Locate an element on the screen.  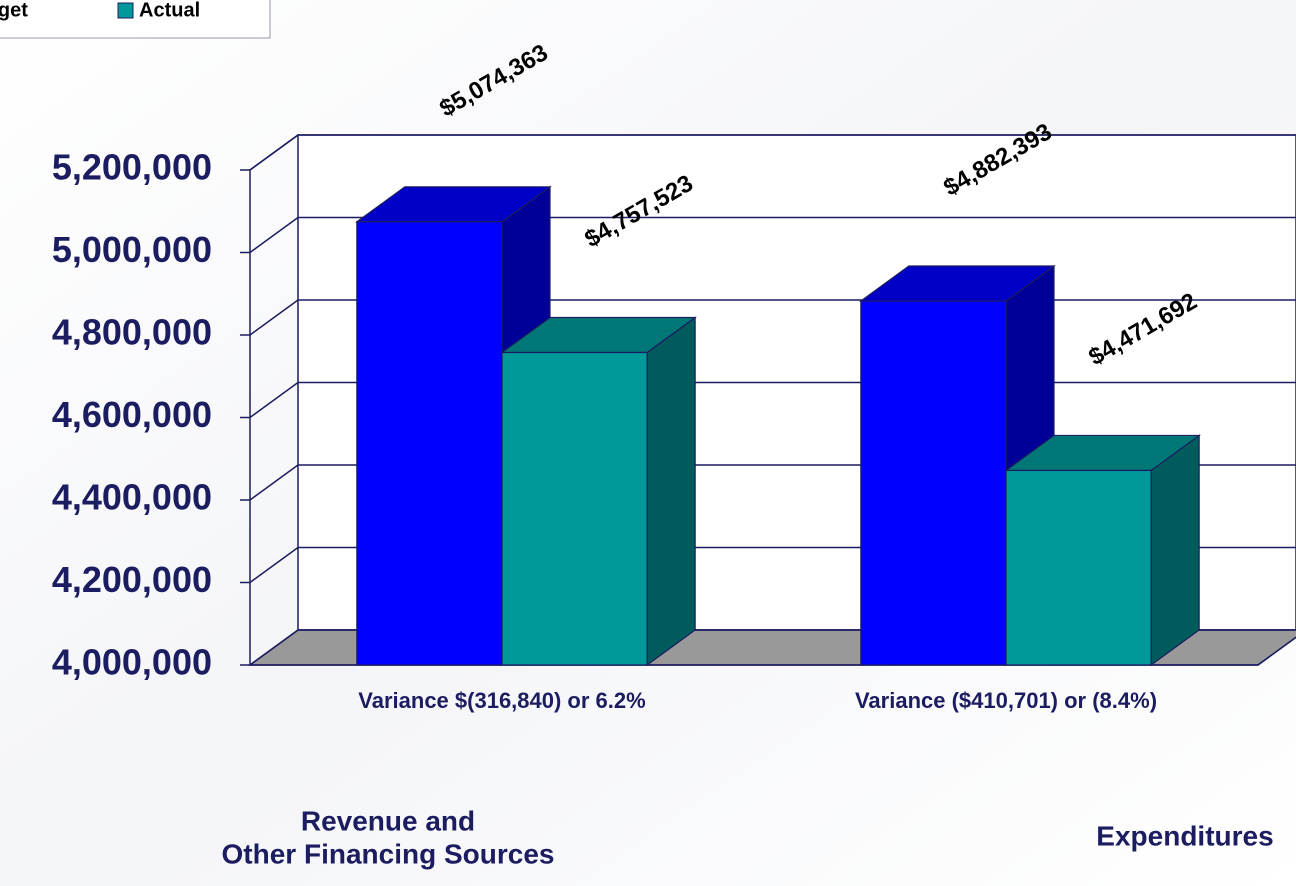
y-tick-label: 5,000,000 is located at coordinates (132, 249).